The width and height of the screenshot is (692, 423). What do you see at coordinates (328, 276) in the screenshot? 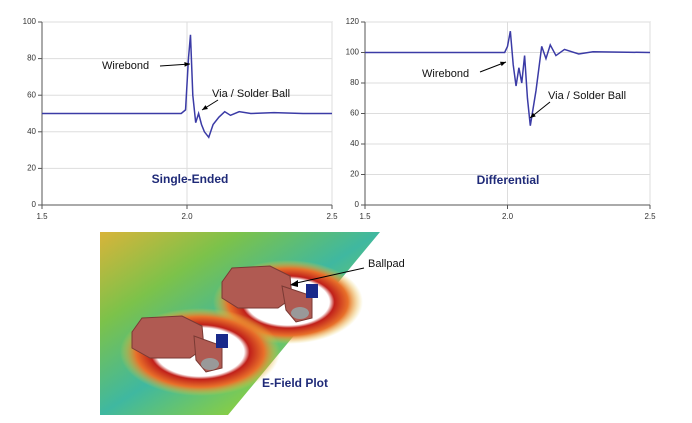
I see `arrow` at bounding box center [328, 276].